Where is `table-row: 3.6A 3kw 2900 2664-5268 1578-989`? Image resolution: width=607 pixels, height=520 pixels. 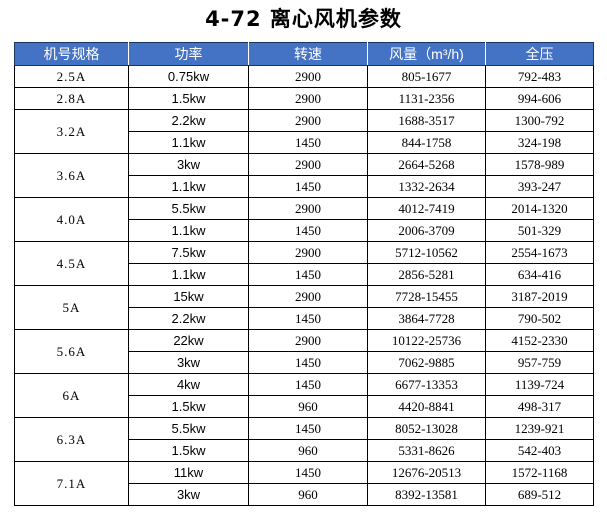 table-row: 3.6A 3kw 2900 2664-5268 1578-989 is located at coordinates (304, 175).